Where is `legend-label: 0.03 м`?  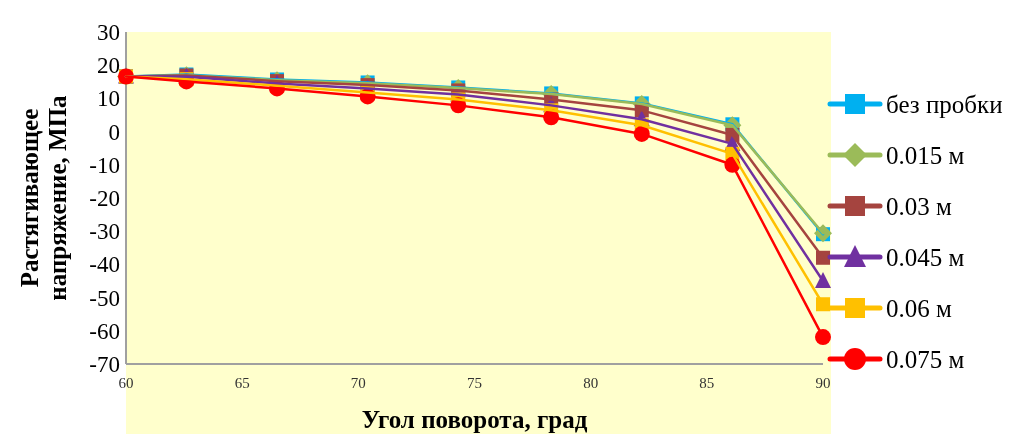
legend-label: 0.03 м is located at coordinates (919, 206).